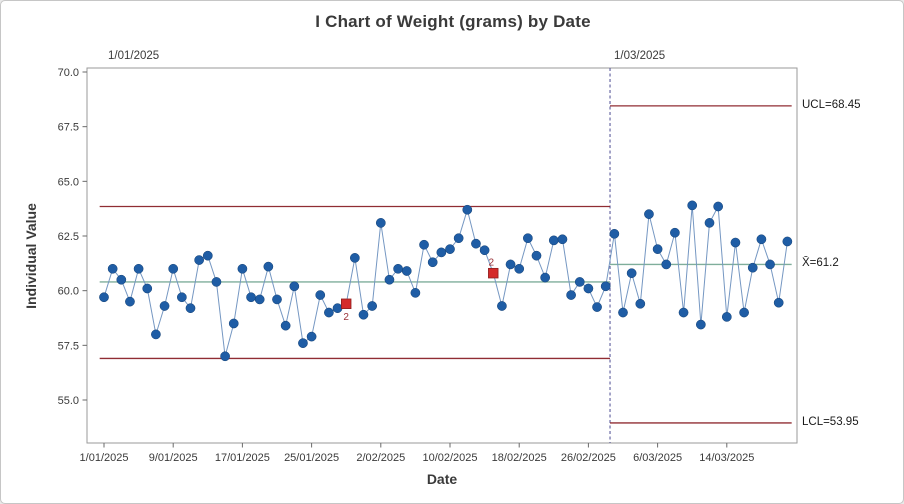 This screenshot has height=504, width=904. What do you see at coordinates (134, 56) in the screenshot?
I see `stage1-label: 1/01/2025` at bounding box center [134, 56].